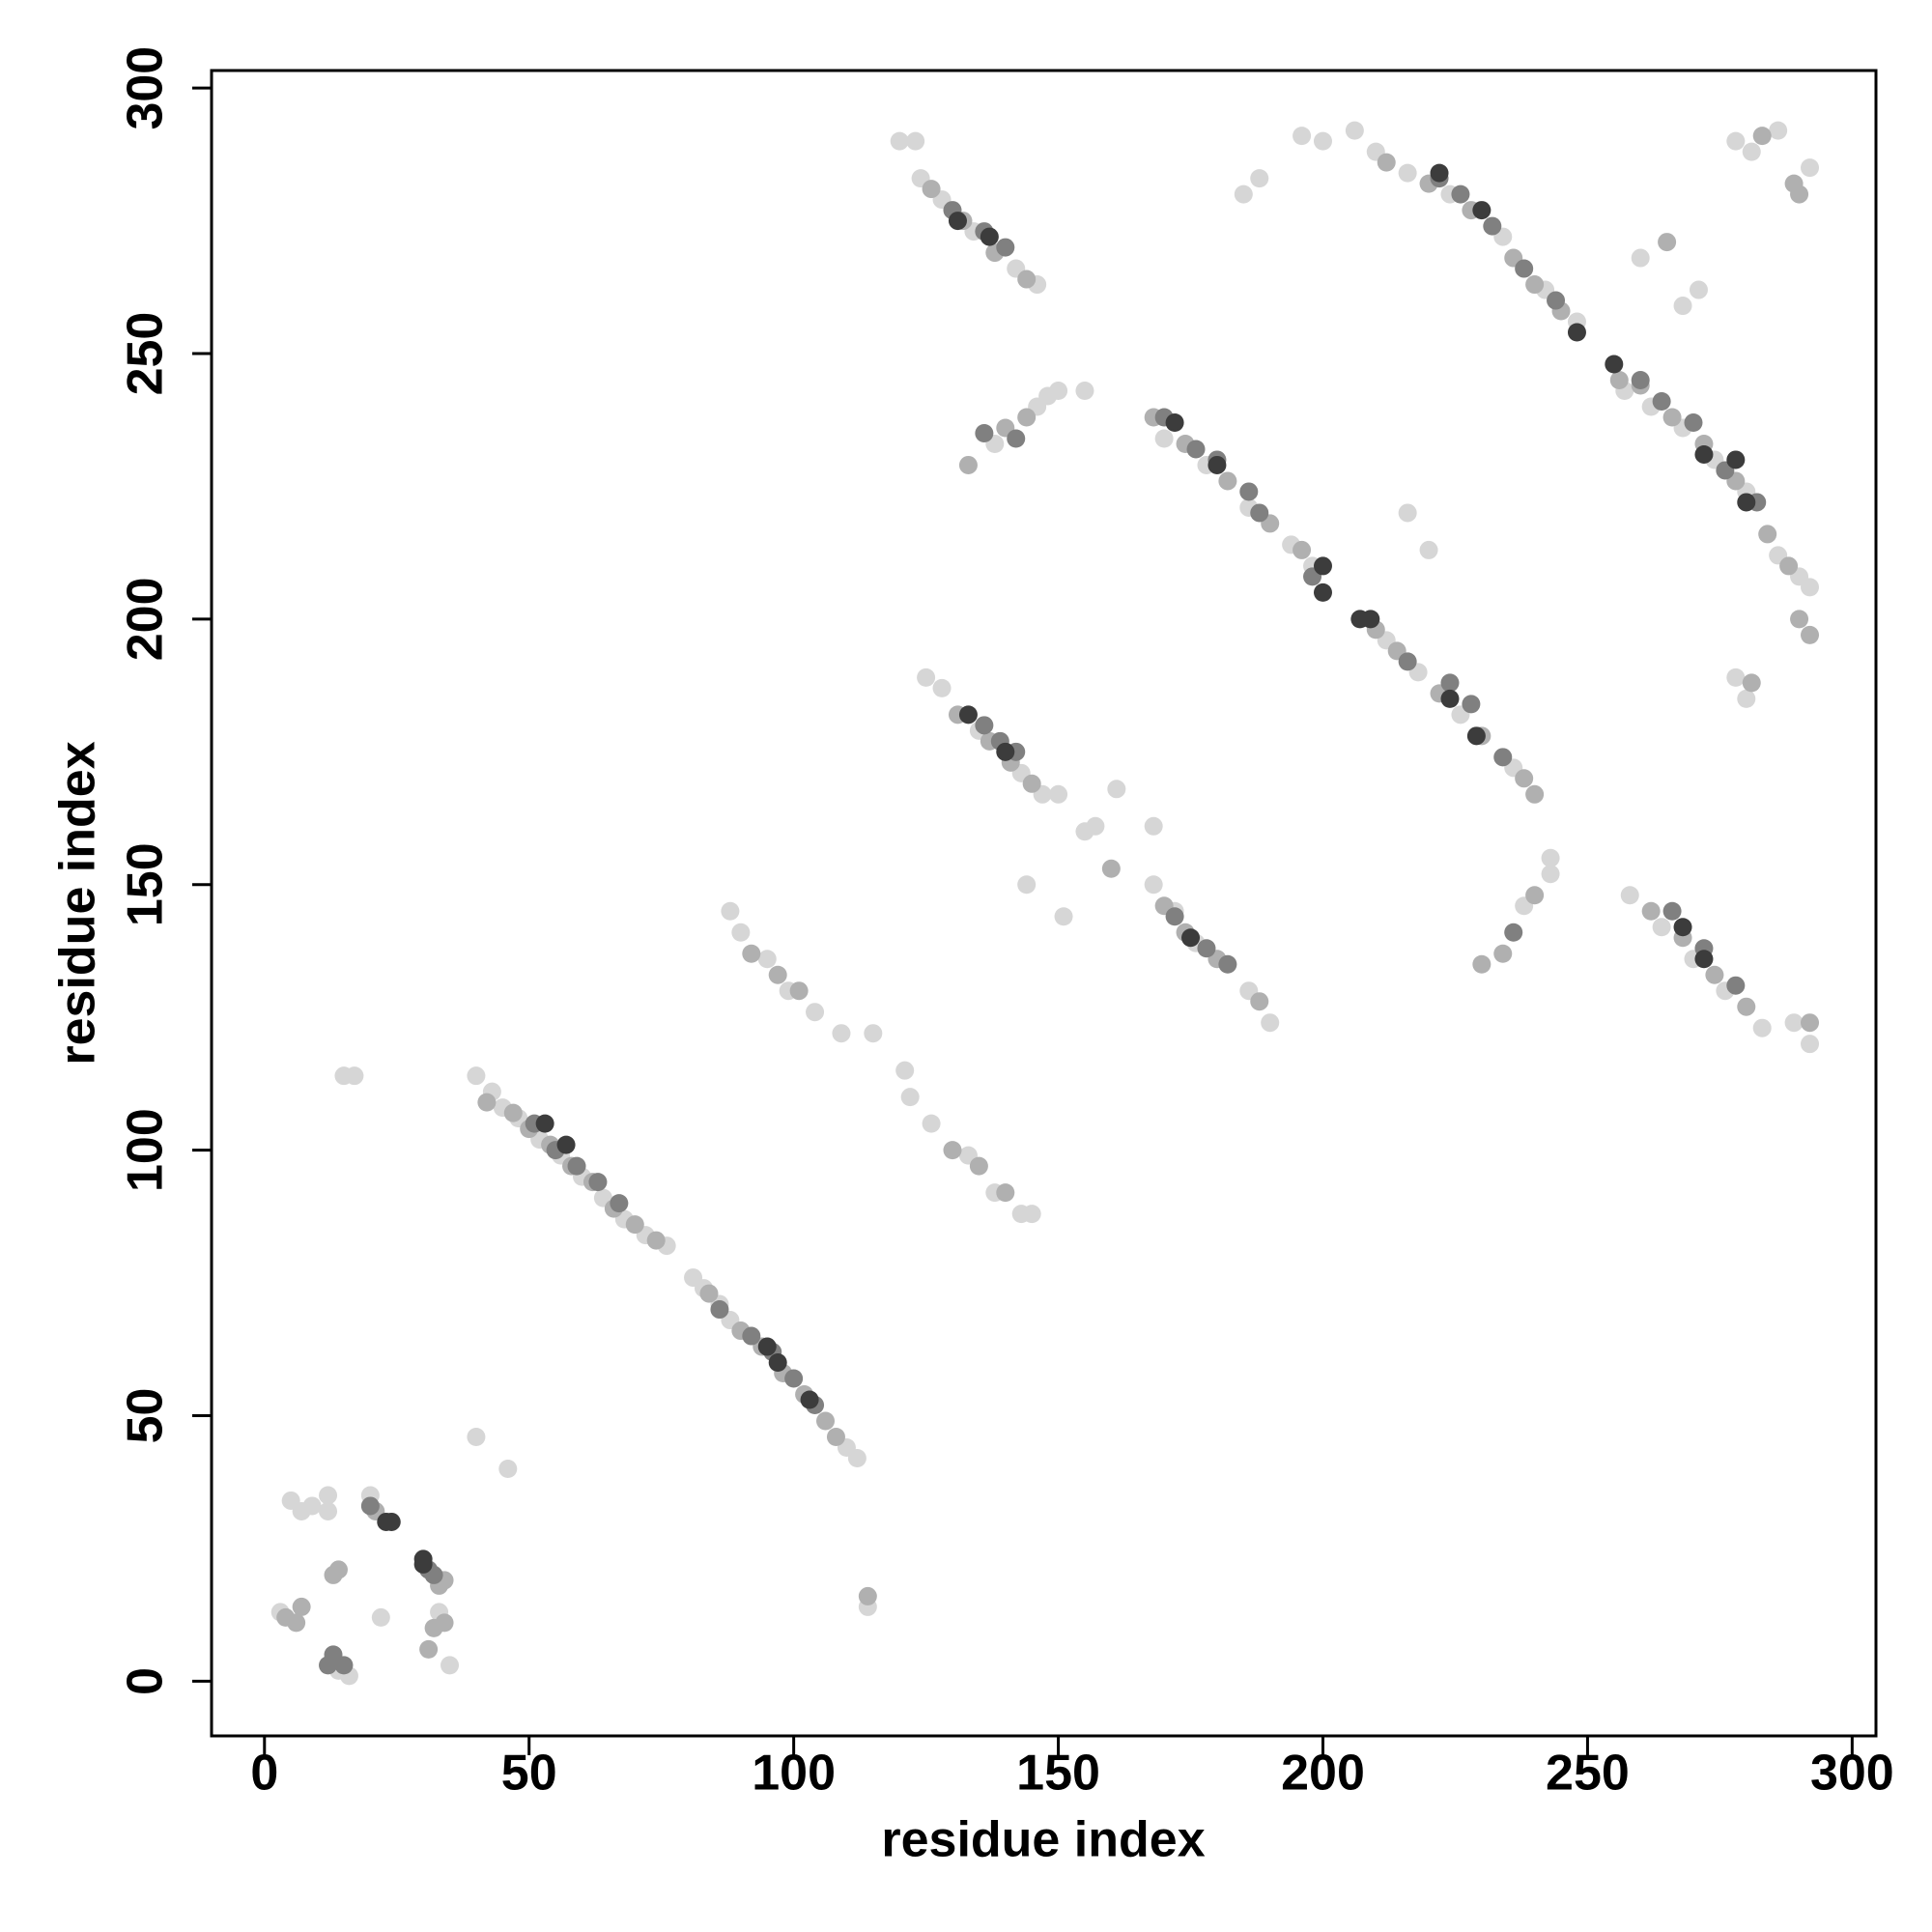  I want to click on x-tick-label: 100, so click(794, 1774).